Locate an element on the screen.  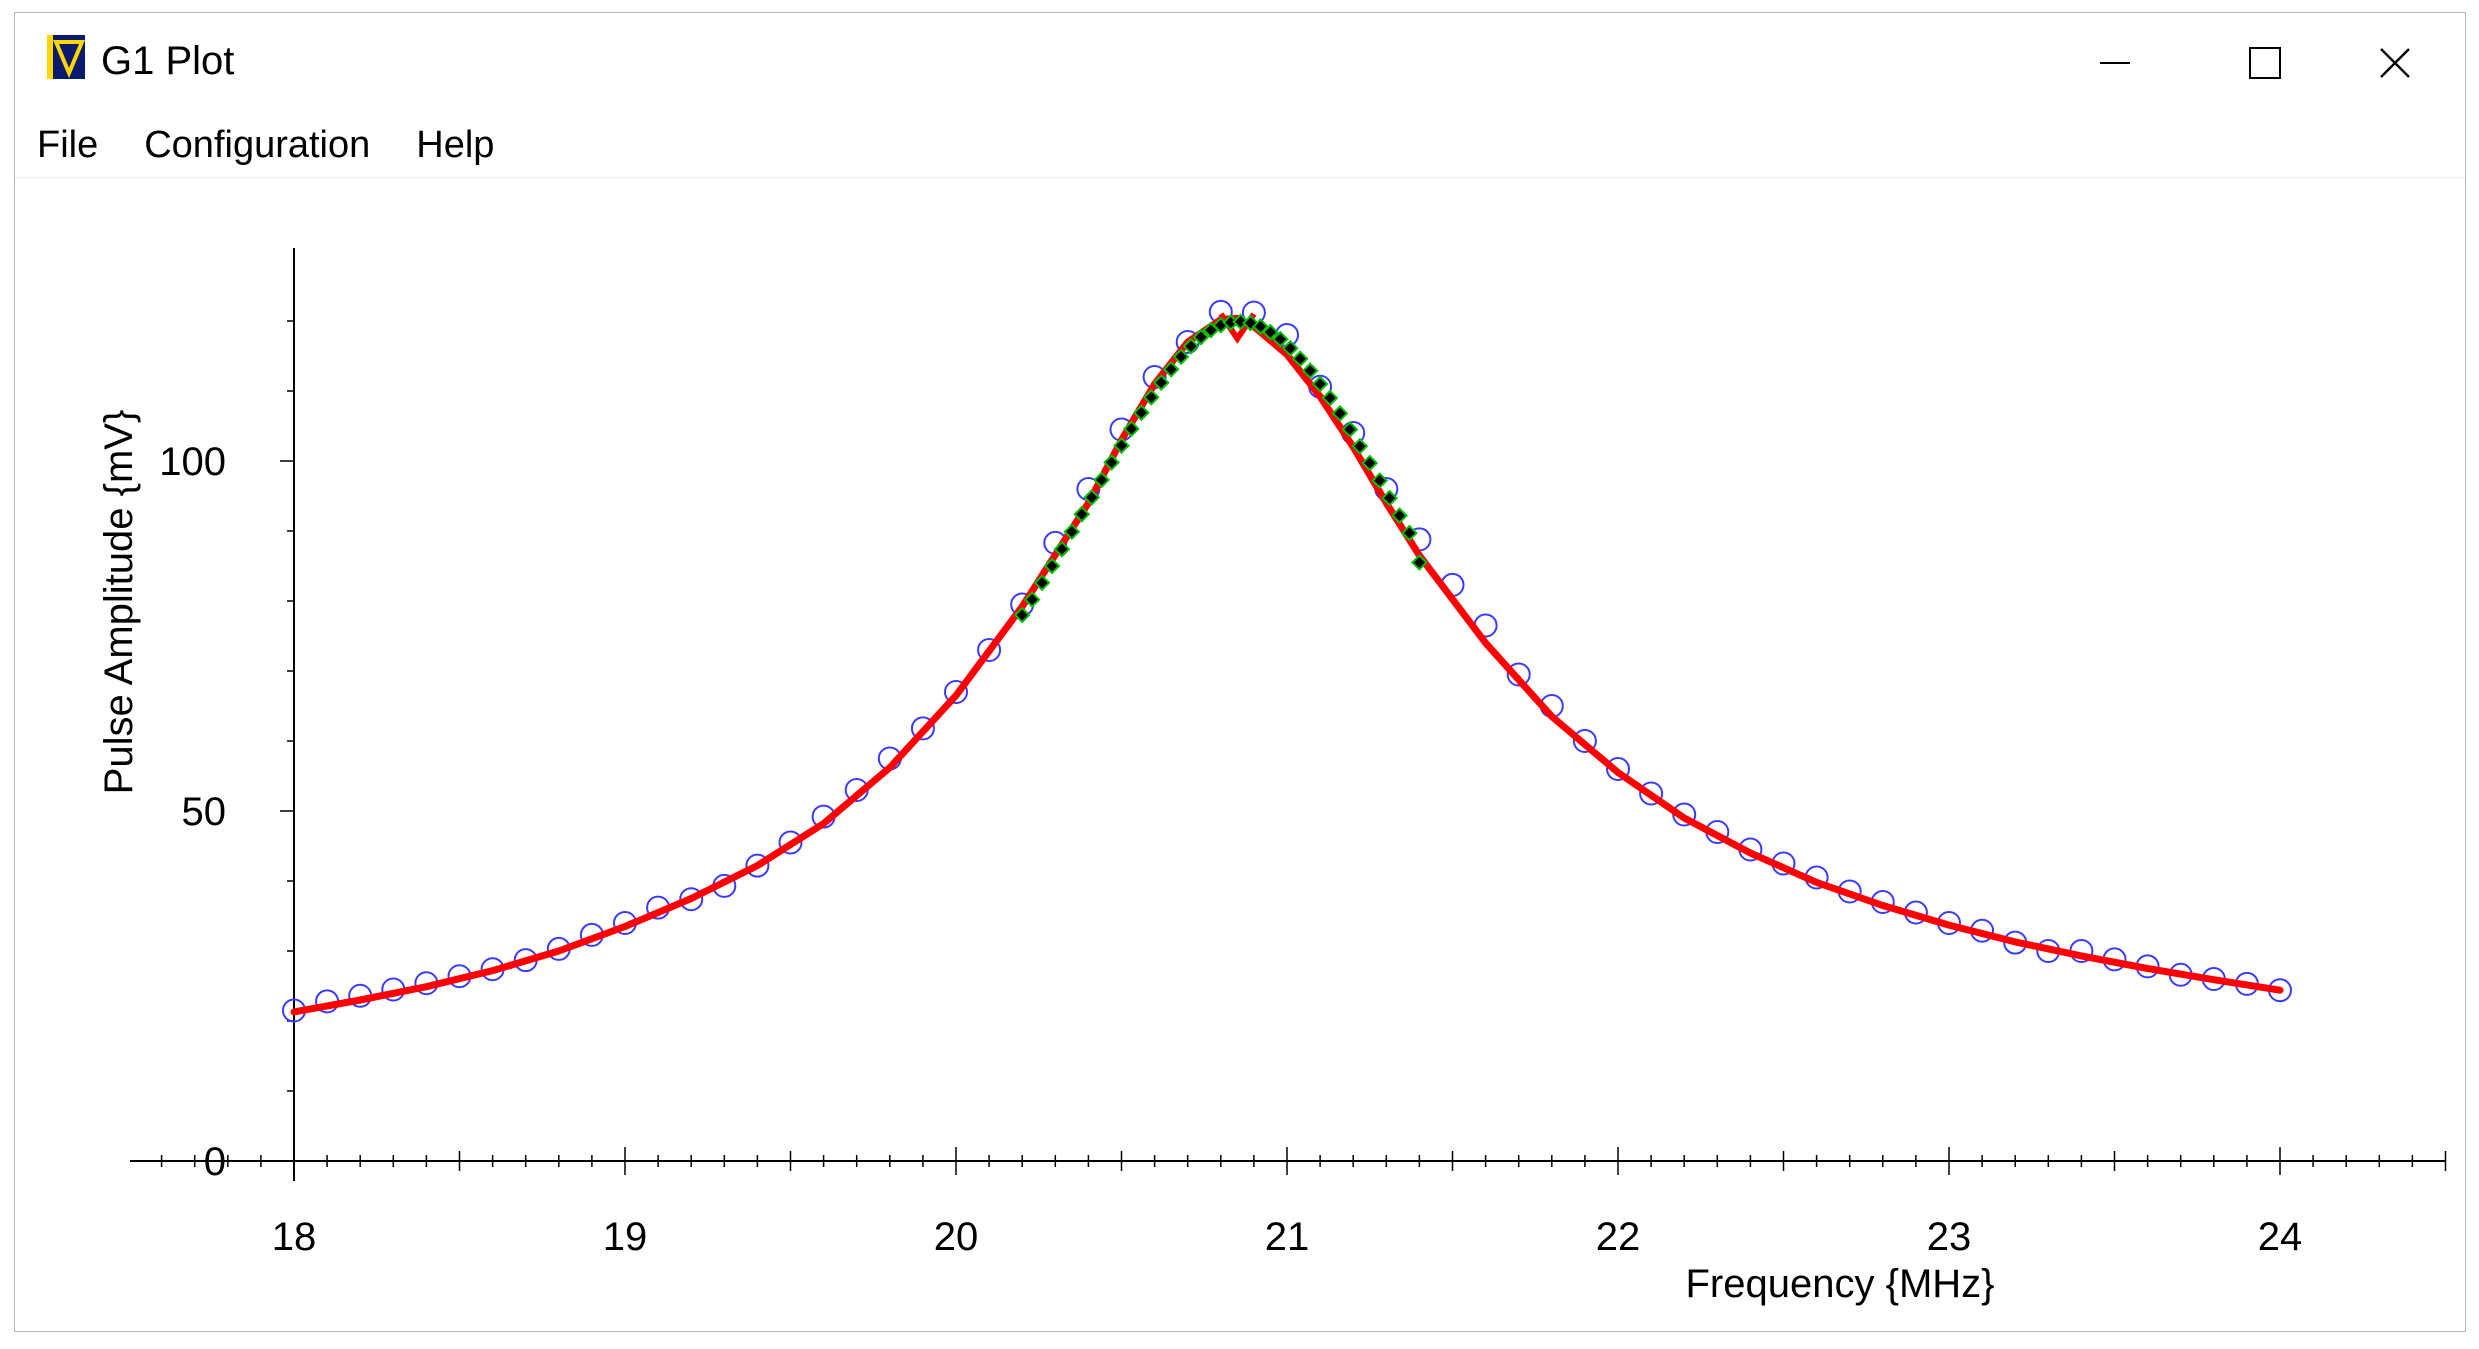
menu-configuration: Configuration is located at coordinates (257, 145).